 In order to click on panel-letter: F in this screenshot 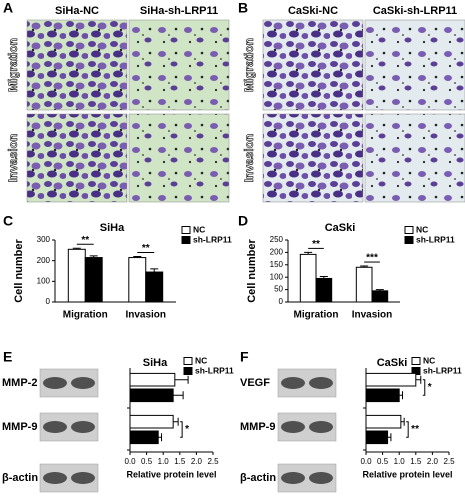, I will do `click(244, 357)`.